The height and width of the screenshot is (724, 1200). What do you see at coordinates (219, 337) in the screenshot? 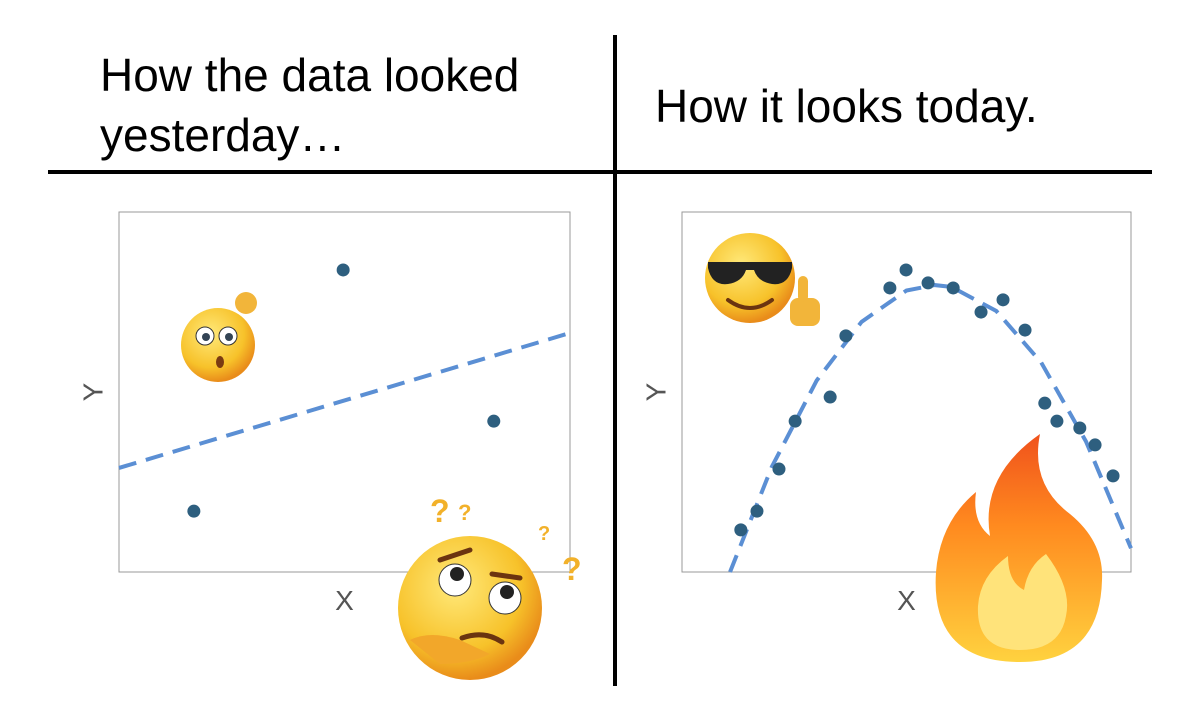
I see `emoji-confused` at bounding box center [219, 337].